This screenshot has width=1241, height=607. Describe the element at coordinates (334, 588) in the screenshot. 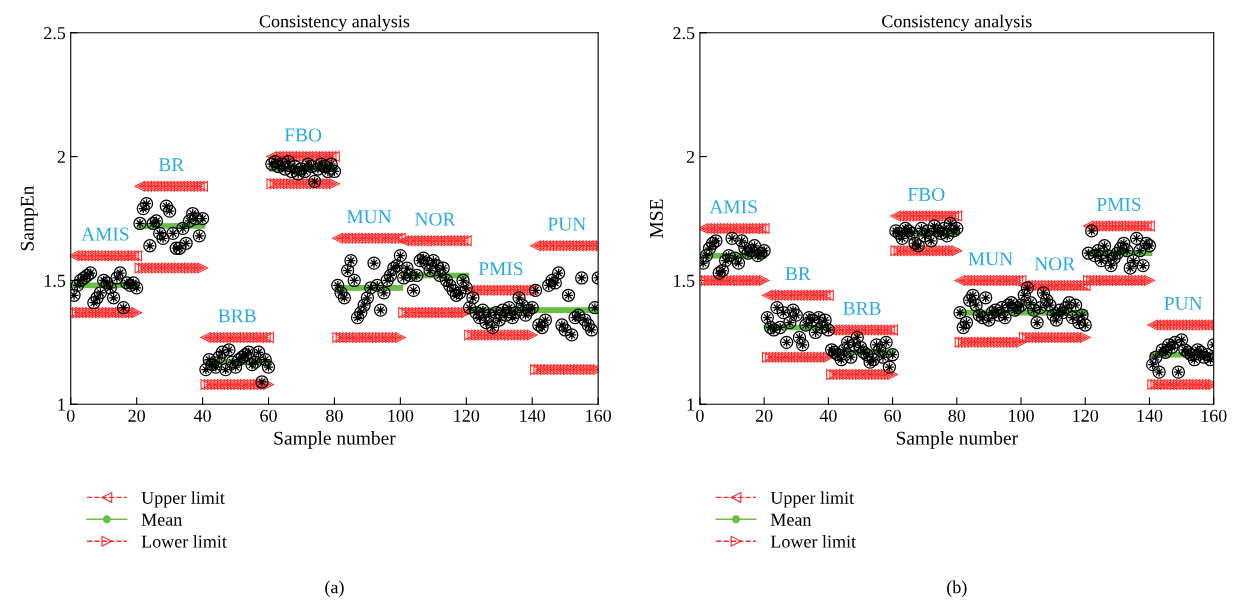

I see `text: (a)` at that location.